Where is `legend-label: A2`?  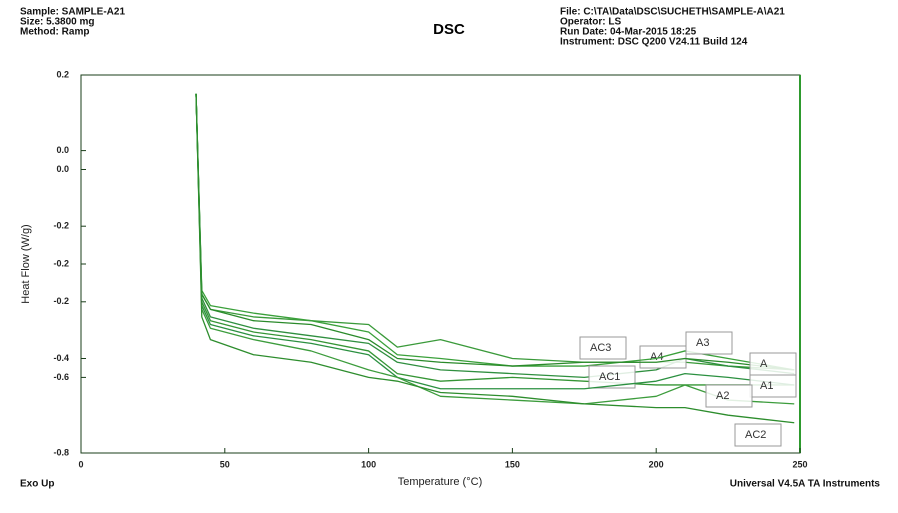
legend-label: A2 is located at coordinates (722, 396).